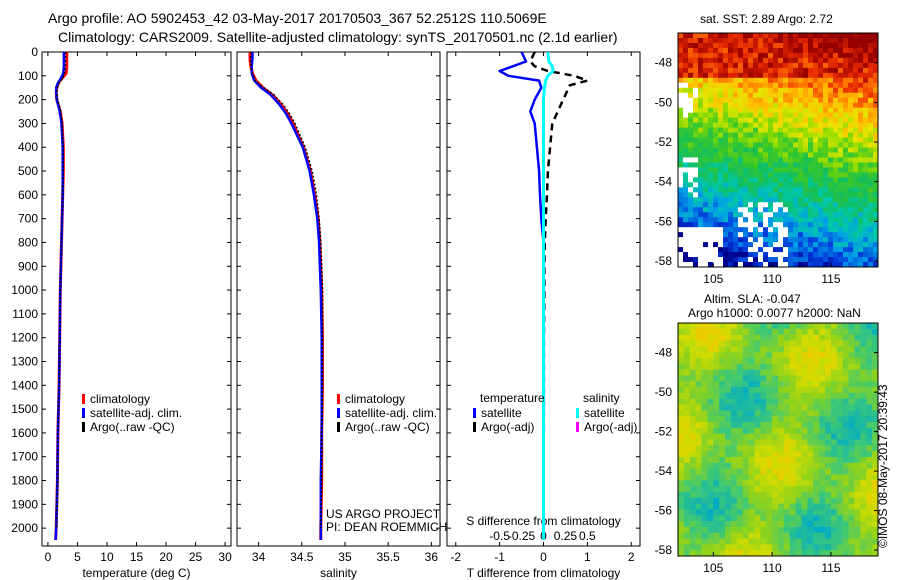 The image size is (900, 580). I want to click on x-axis-label: T difference from climatology, so click(544, 573).